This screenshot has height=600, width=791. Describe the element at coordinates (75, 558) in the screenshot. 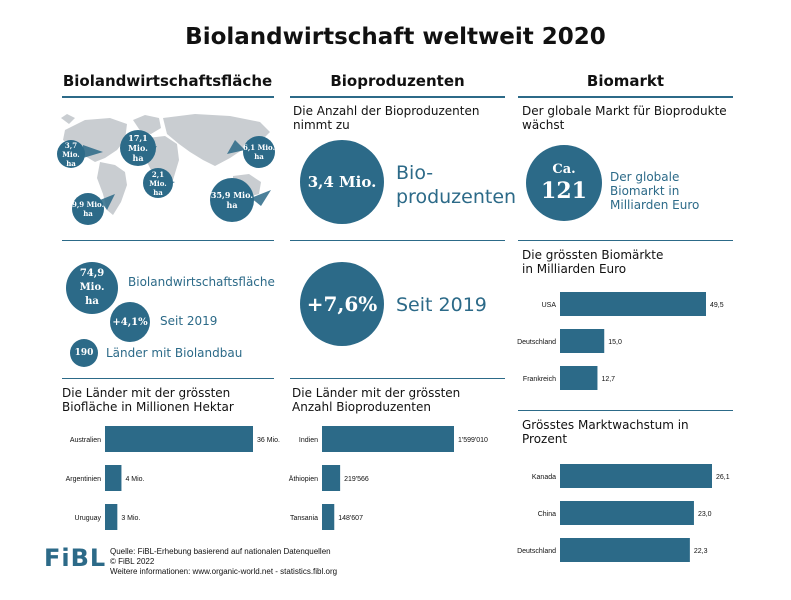

I see `fibl-logo: FiBL` at that location.